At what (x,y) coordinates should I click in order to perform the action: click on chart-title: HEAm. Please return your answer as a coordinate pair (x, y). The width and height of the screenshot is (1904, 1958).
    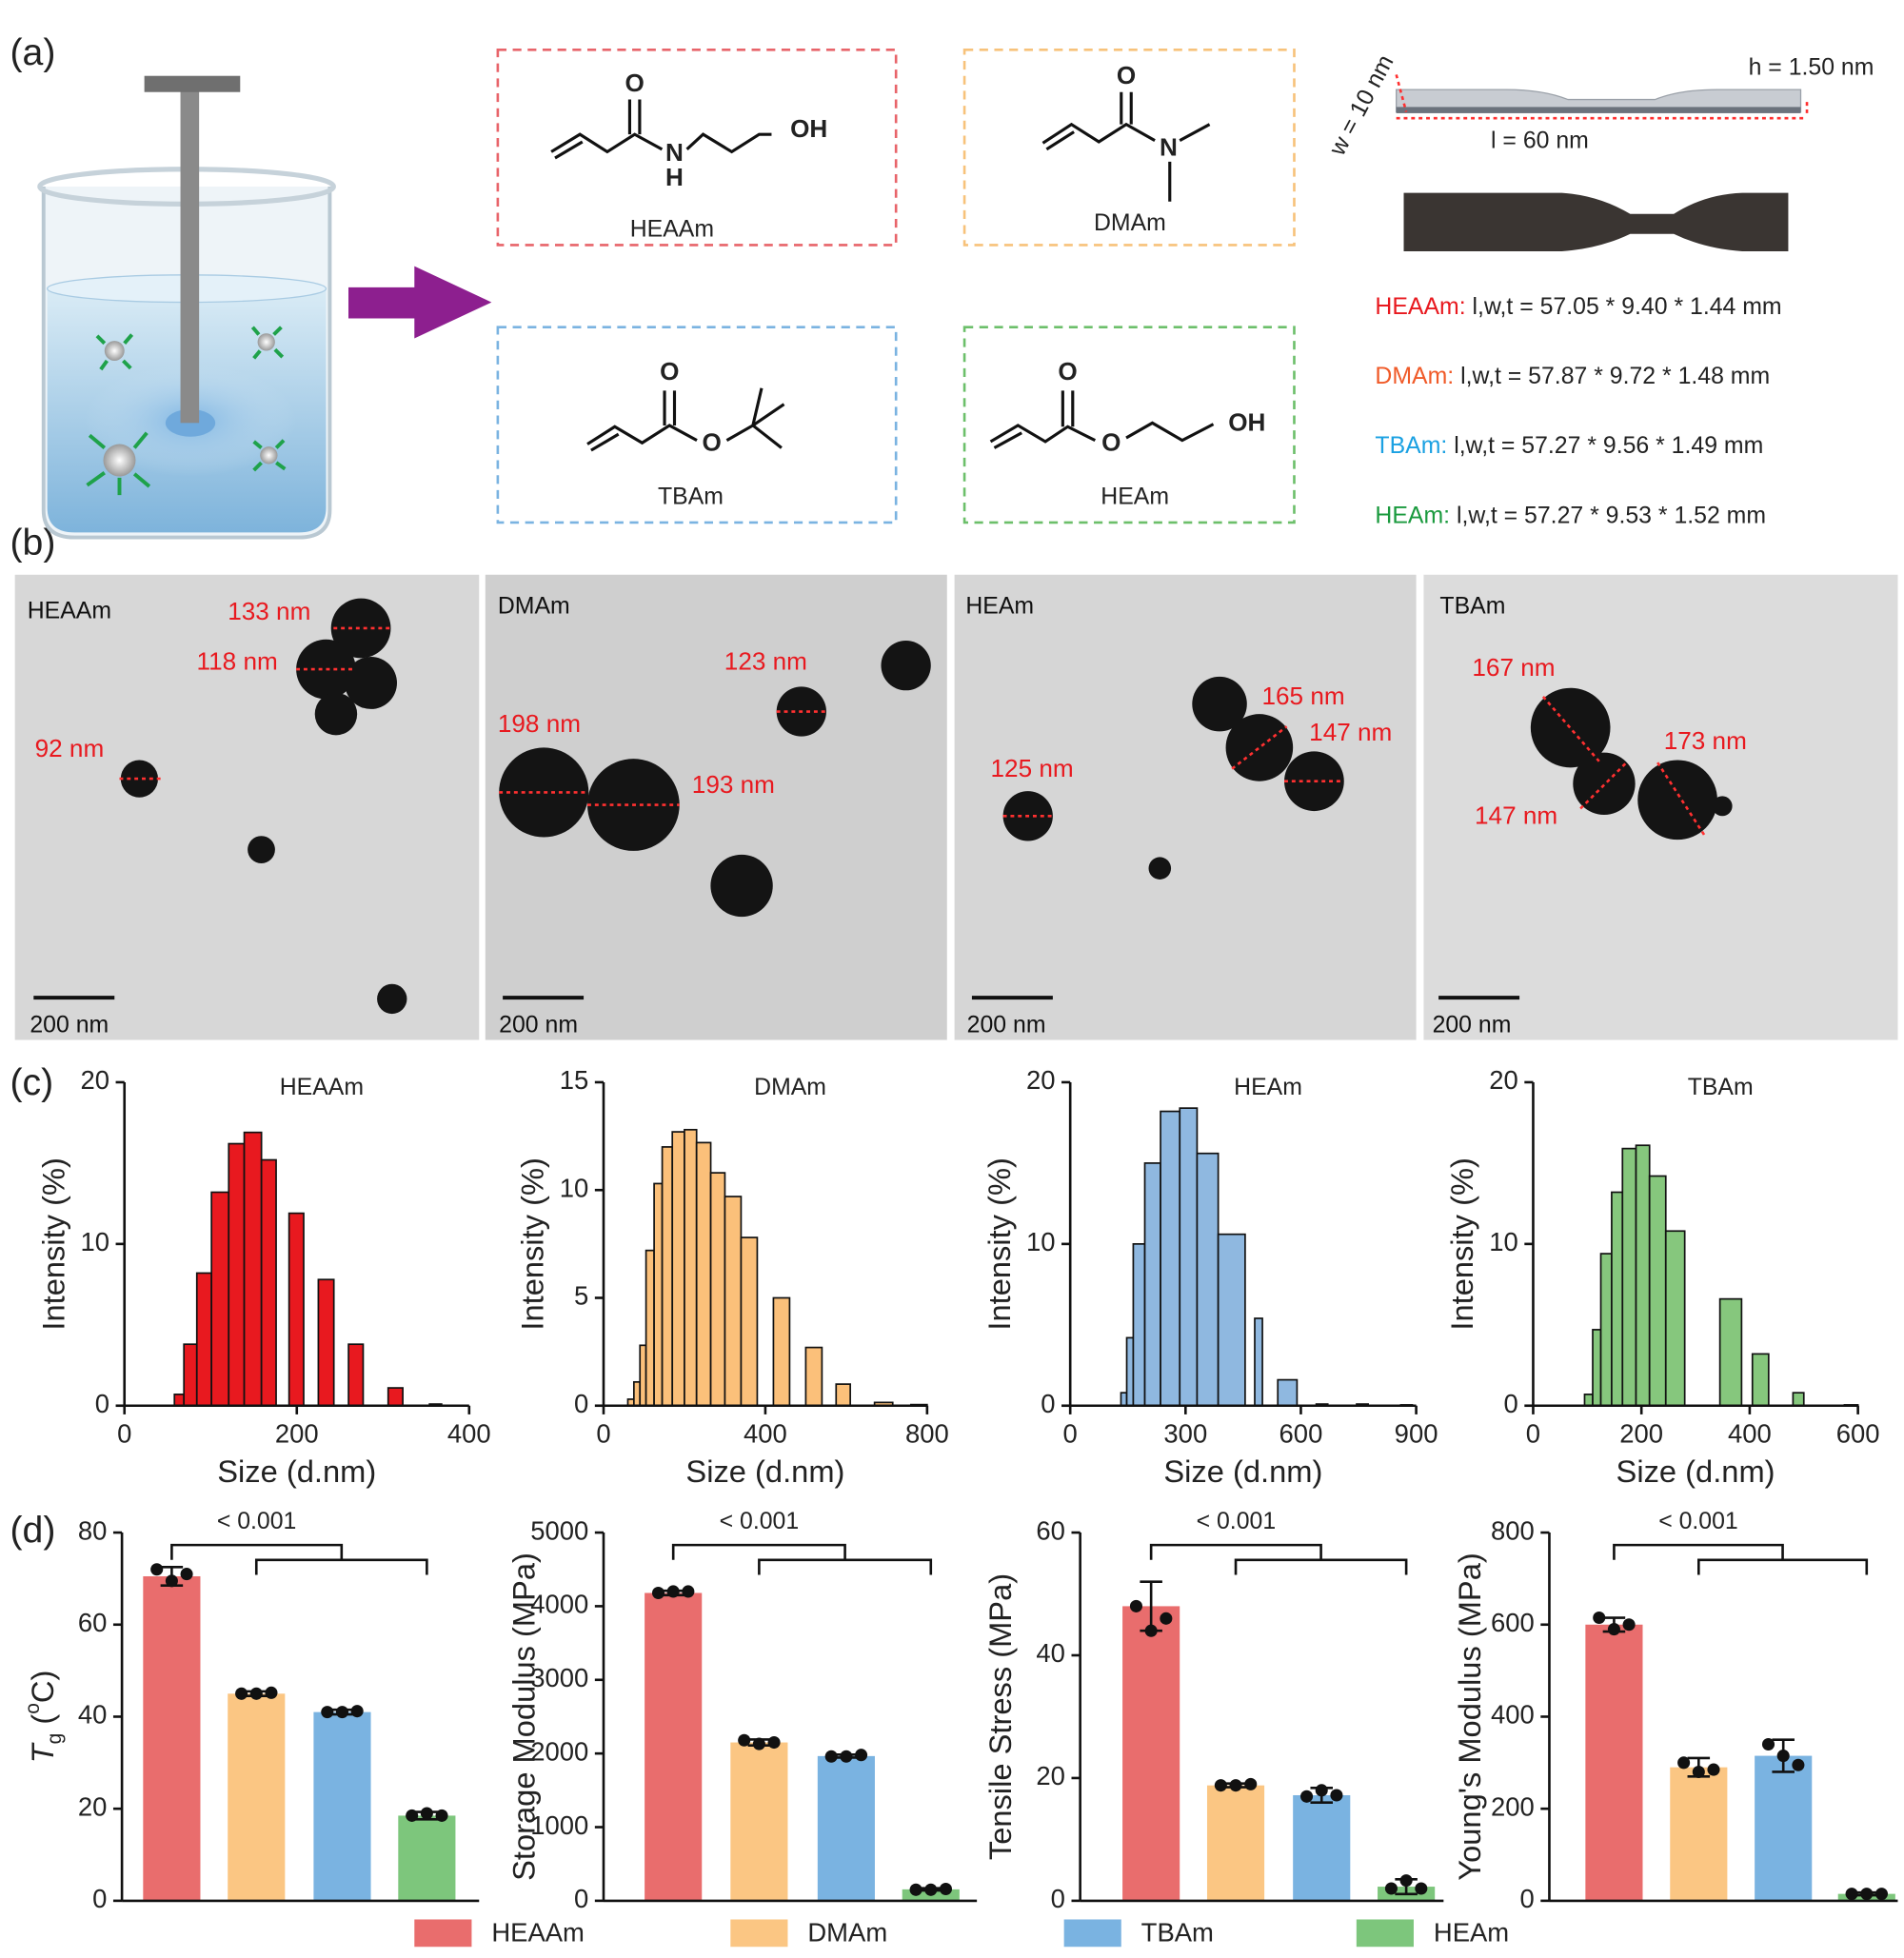
    Looking at the image, I should click on (1268, 1087).